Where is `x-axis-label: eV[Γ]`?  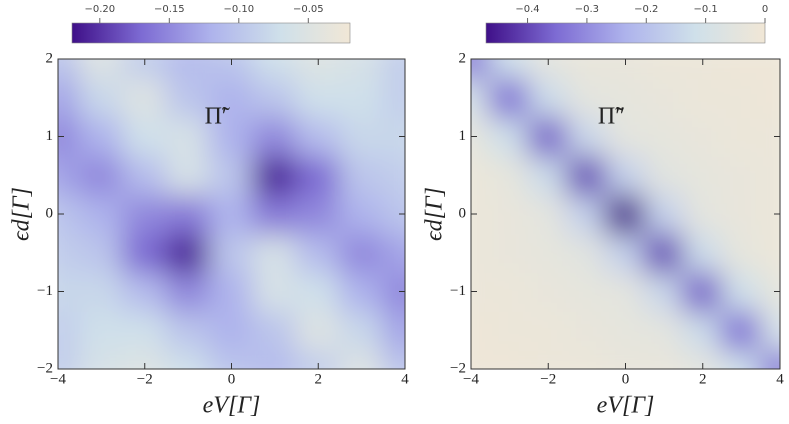 x-axis-label: eV[Γ] is located at coordinates (626, 406).